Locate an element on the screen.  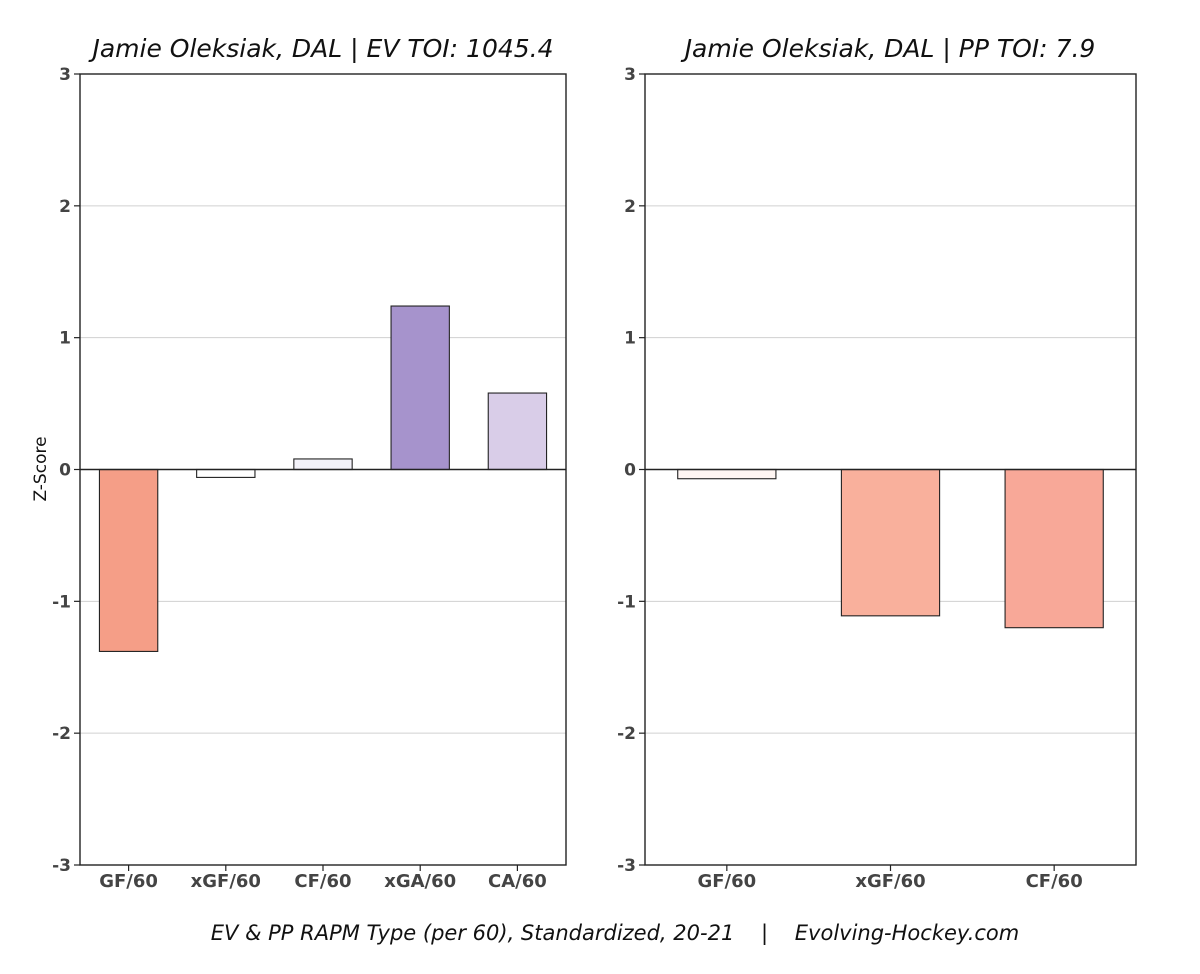
pp-y-tick-label: -3 is located at coordinates (626, 866).